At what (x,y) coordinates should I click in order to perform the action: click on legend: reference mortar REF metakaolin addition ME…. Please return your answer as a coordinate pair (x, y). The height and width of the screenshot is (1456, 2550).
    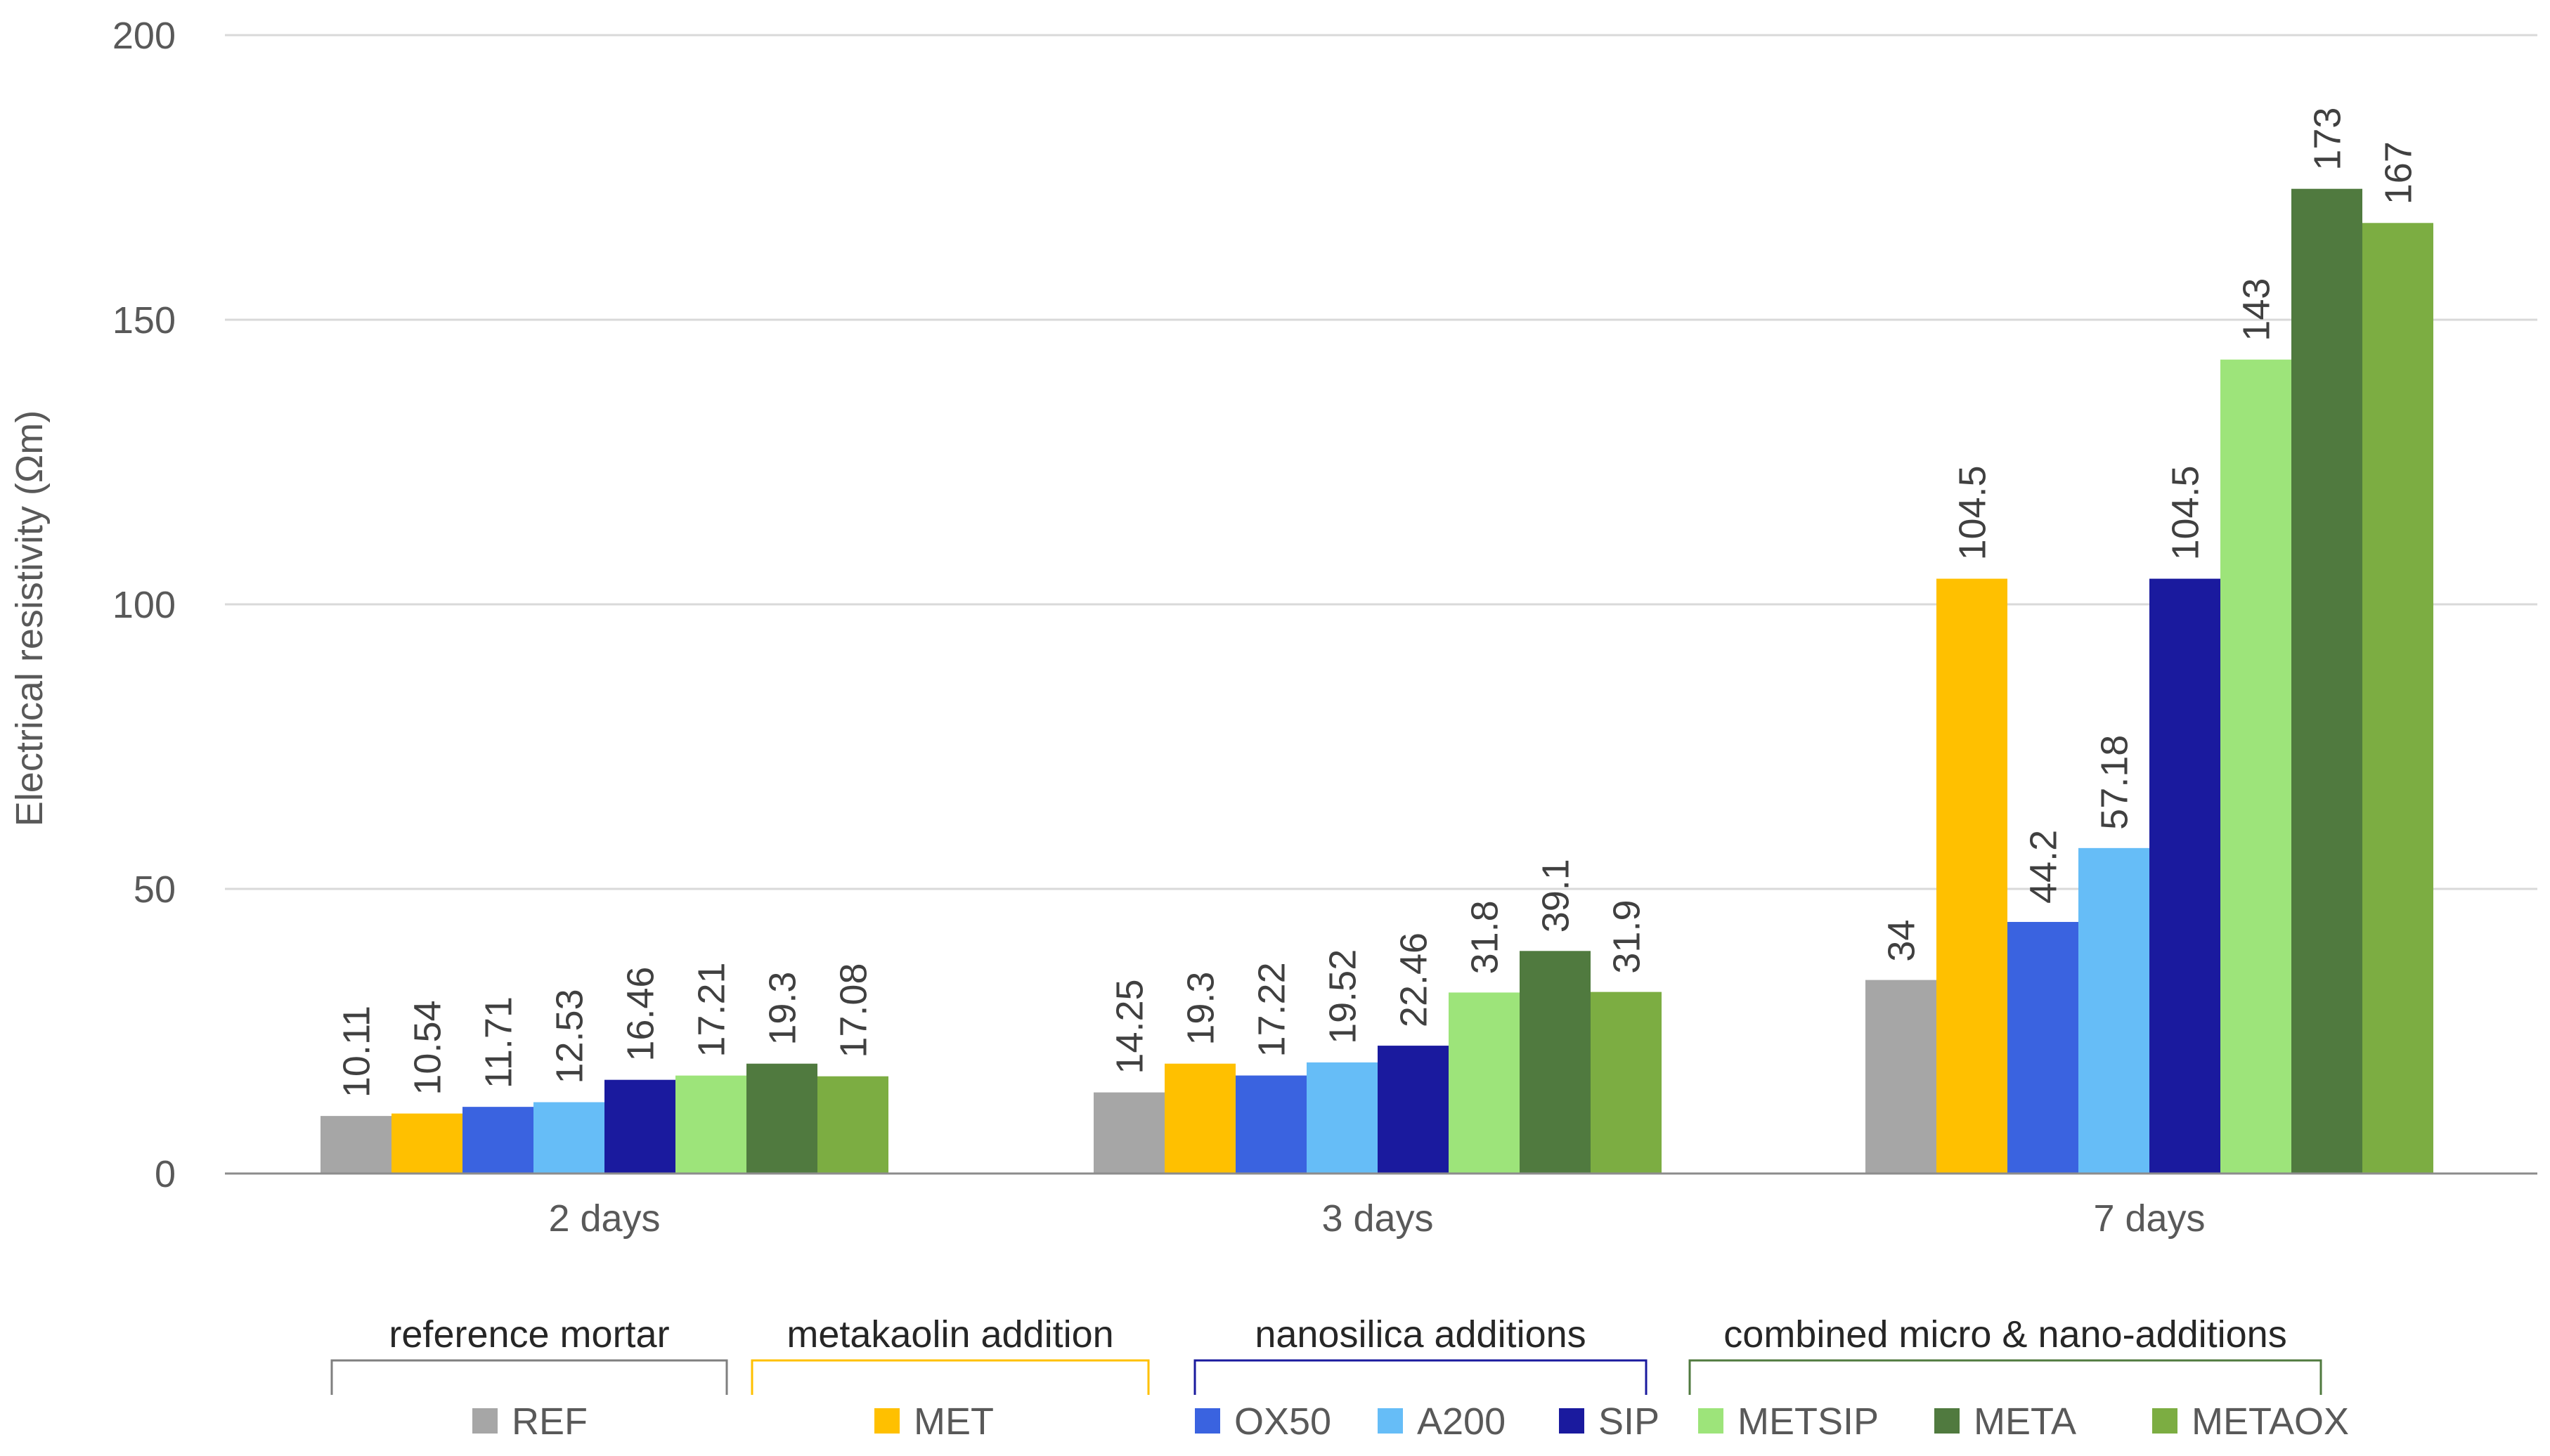
    Looking at the image, I should click on (1339, 1378).